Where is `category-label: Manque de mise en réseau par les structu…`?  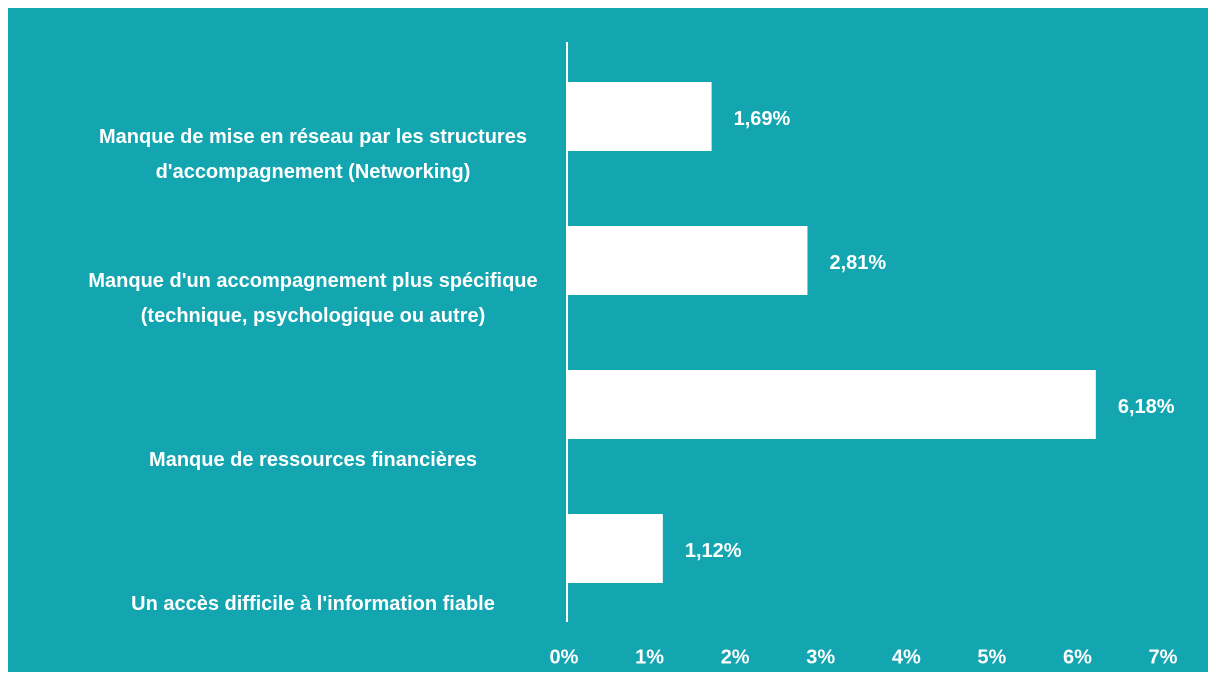 category-label: Manque de mise en réseau par les structu… is located at coordinates (313, 154).